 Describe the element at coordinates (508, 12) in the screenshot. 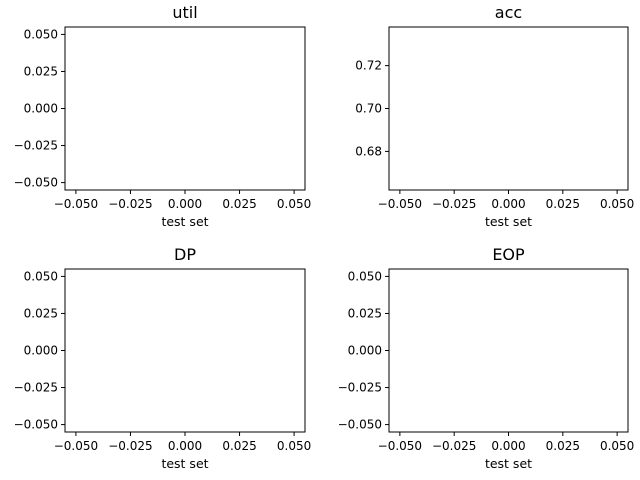

I see `subplot-title: acc` at that location.